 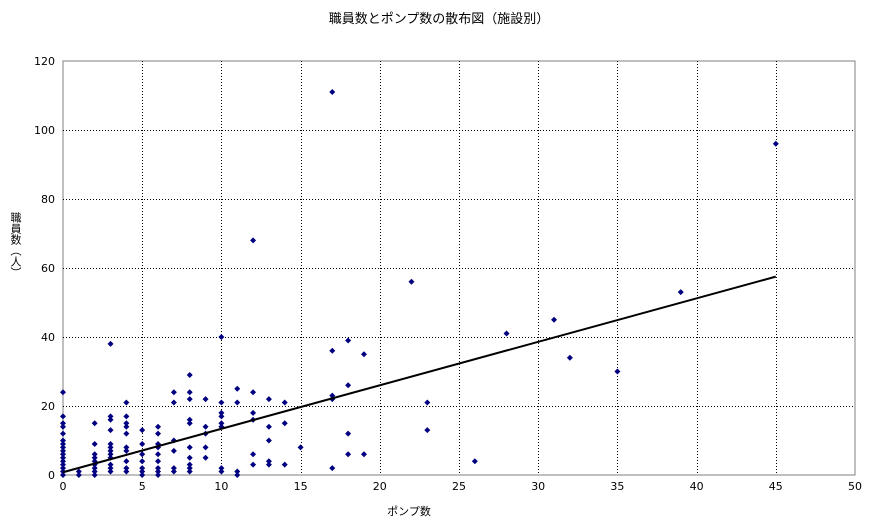 What do you see at coordinates (48, 268) in the screenshot?
I see `y-tick-label: 60` at bounding box center [48, 268].